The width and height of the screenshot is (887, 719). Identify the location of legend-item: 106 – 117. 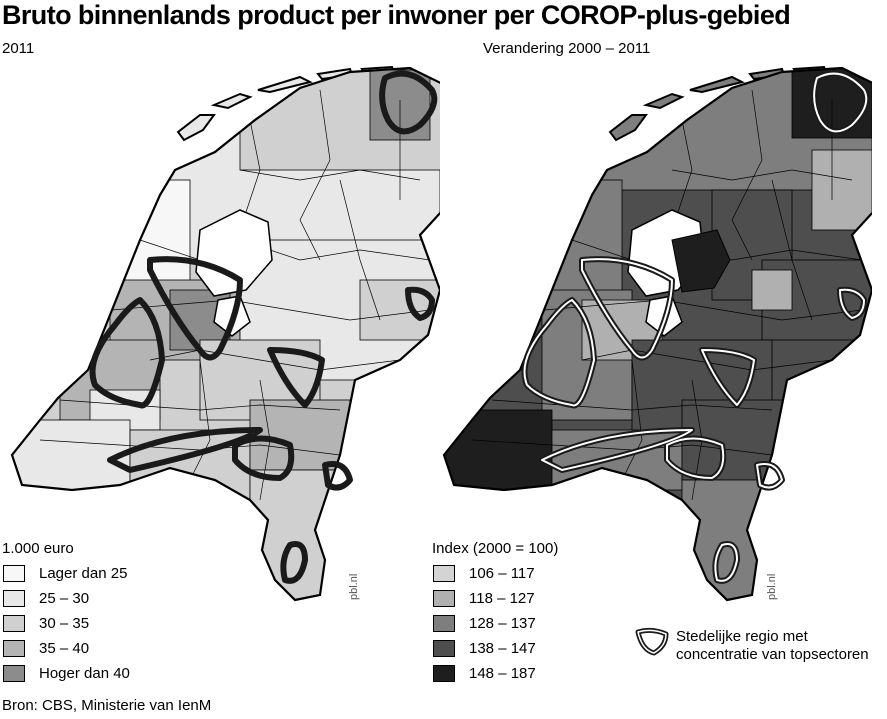
(484, 573).